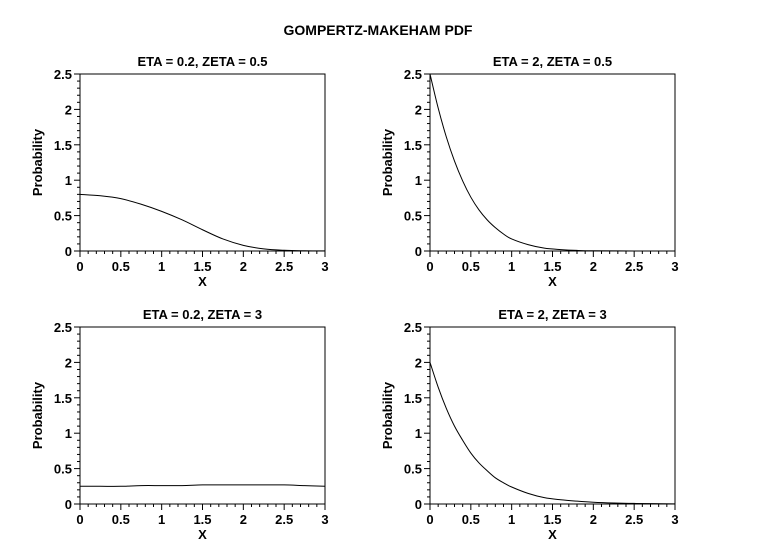  Describe the element at coordinates (202, 314) in the screenshot. I see `panel-title: ETA = 0.2, ZETA = 3` at that location.